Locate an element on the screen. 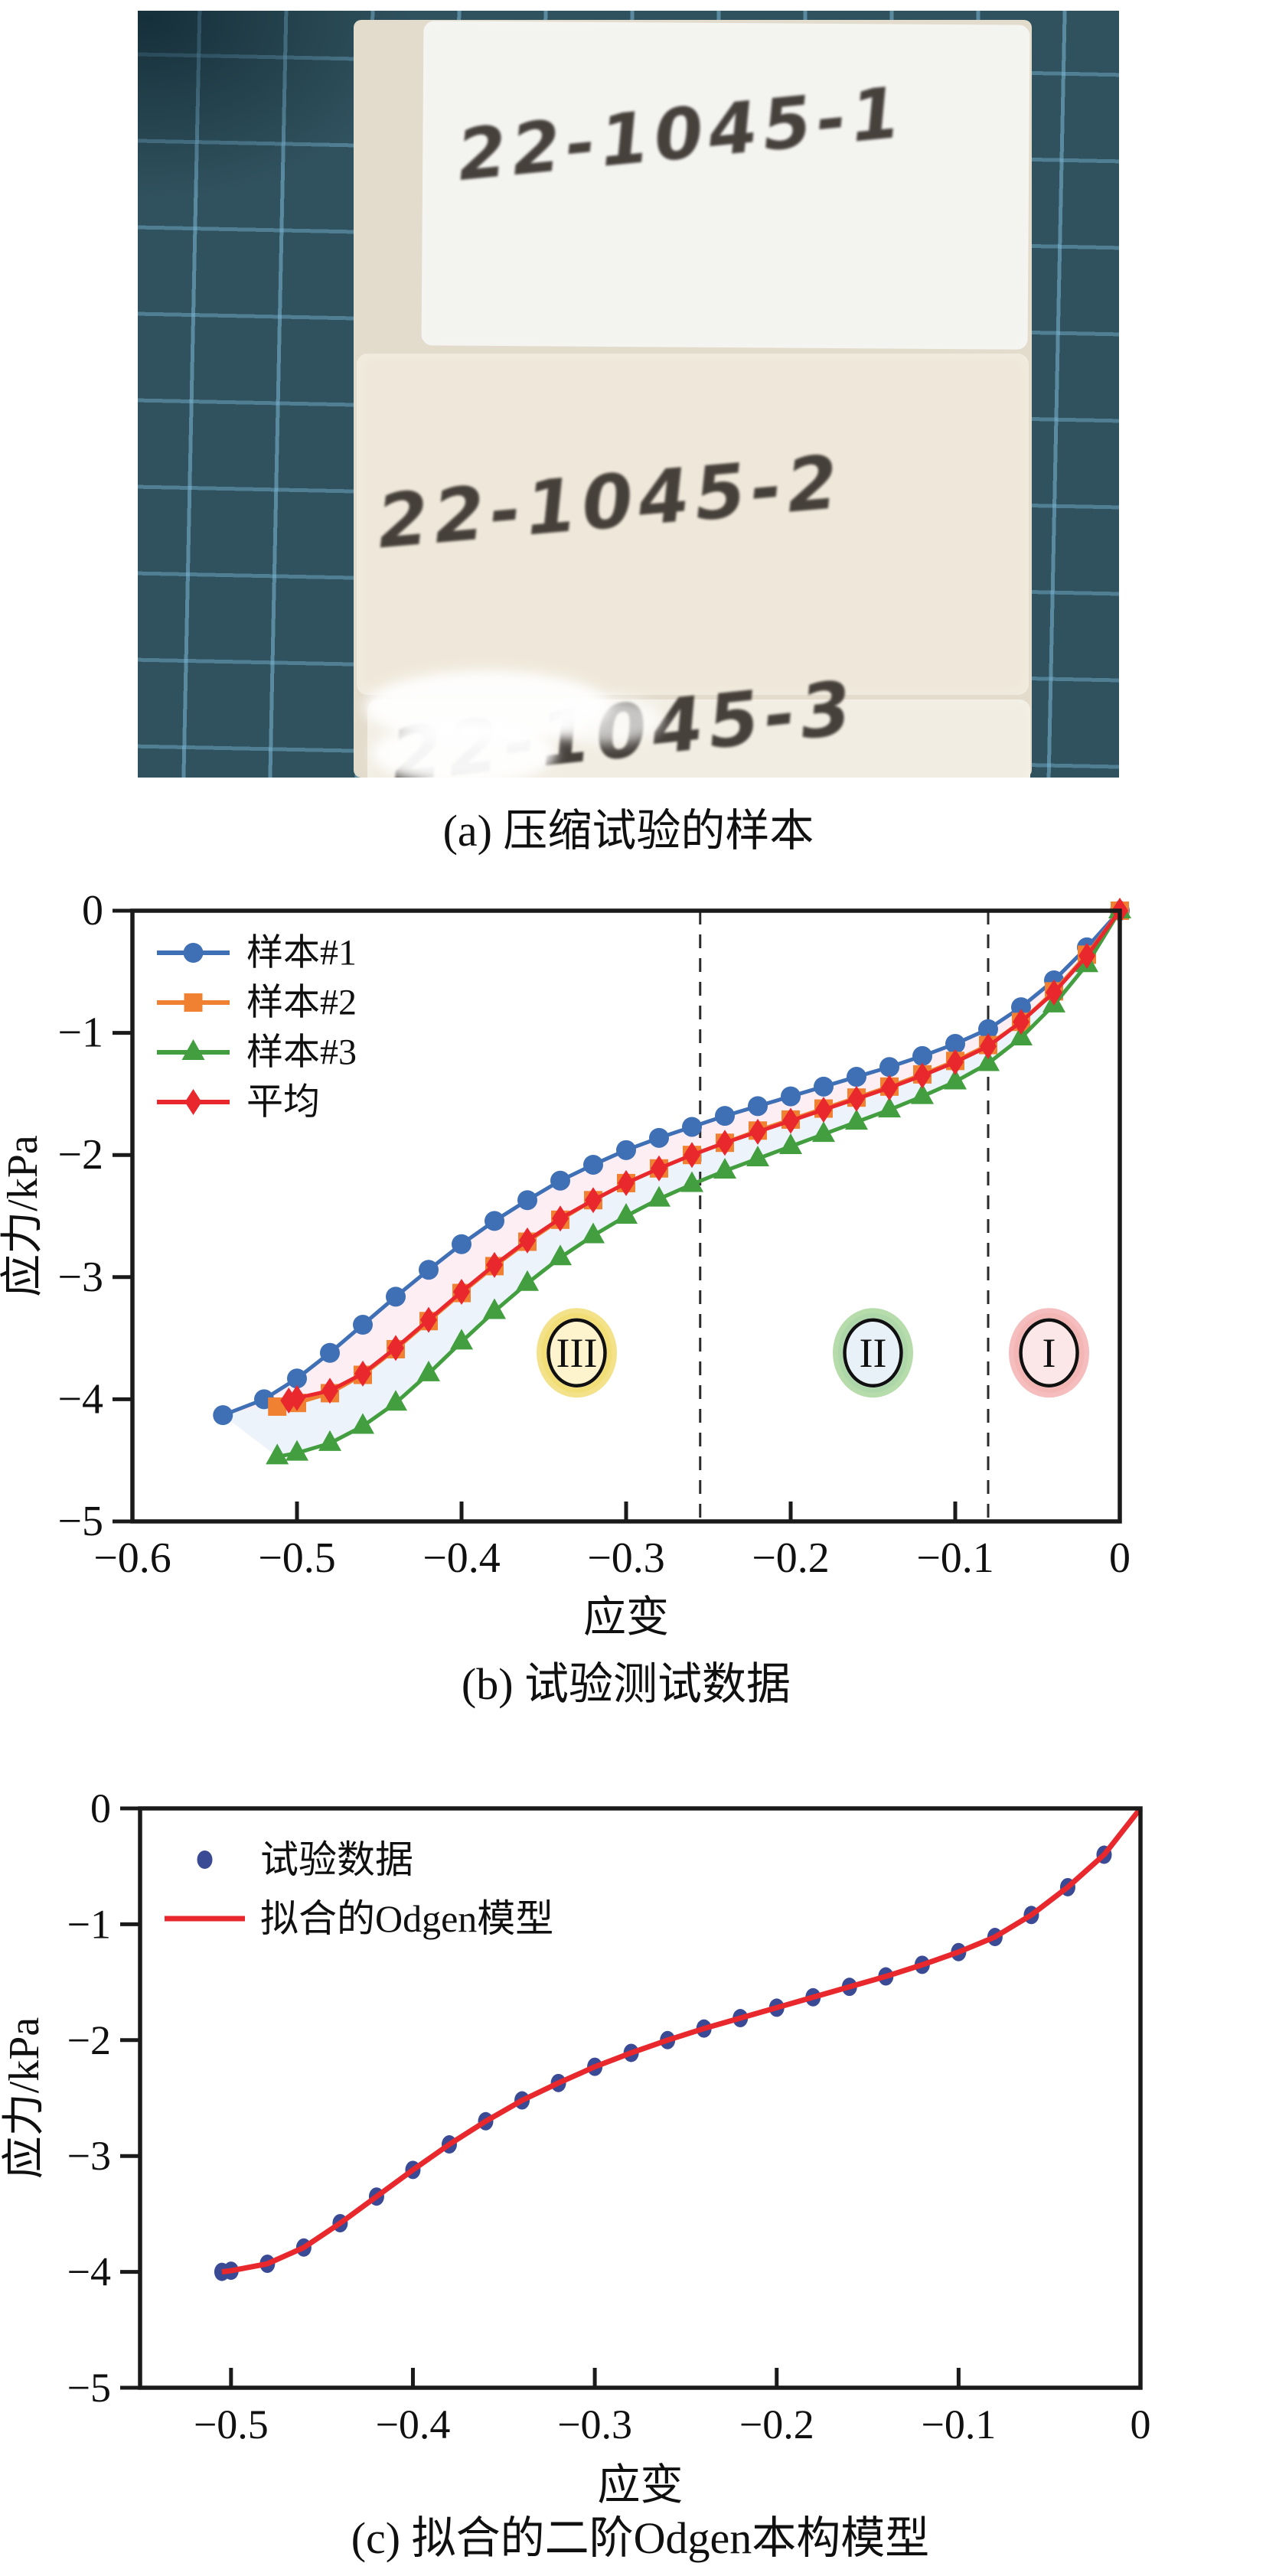 The height and width of the screenshot is (2576, 1266). x-axis-label: 应变 is located at coordinates (626, 1618).